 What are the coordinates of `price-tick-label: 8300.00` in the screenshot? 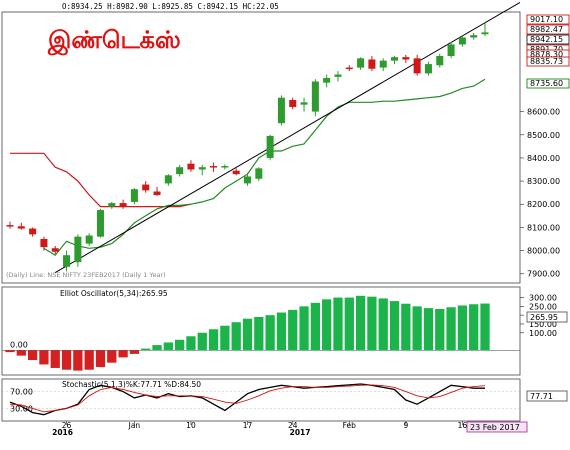 It's located at (543, 181).